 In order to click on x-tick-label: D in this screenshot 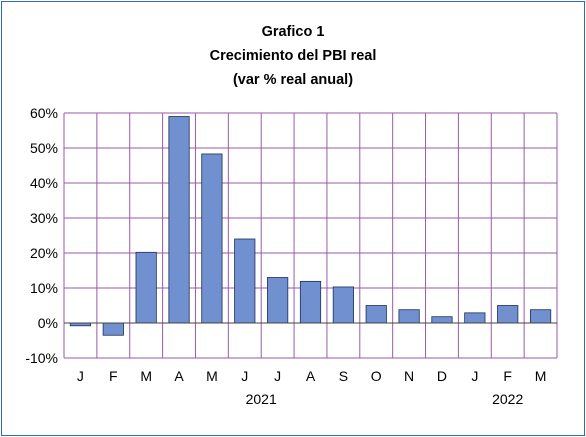, I will do `click(442, 376)`.